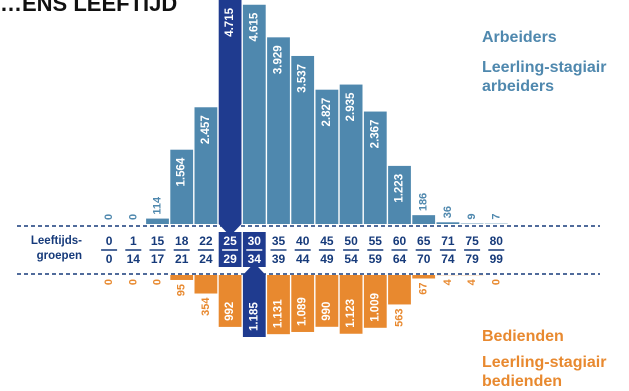  Describe the element at coordinates (327, 112) in the screenshot. I see `arbeiders-value-label: 2.827` at that location.